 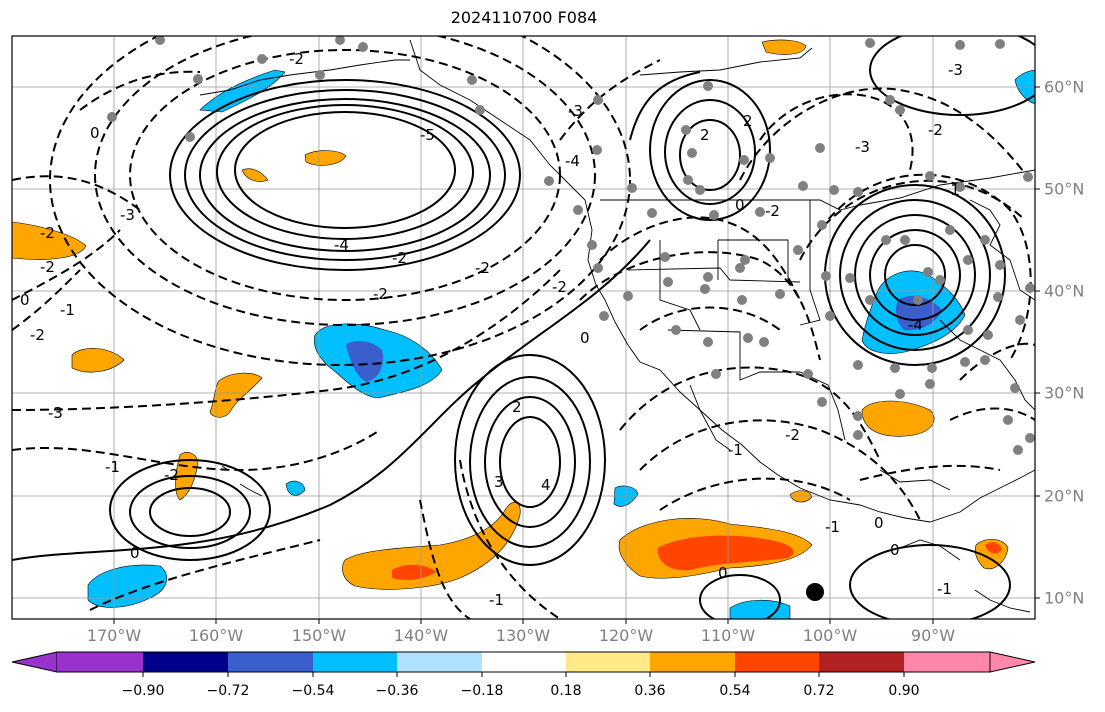 What do you see at coordinates (1064, 598) in the screenshot?
I see `lat-label: 10°N` at bounding box center [1064, 598].